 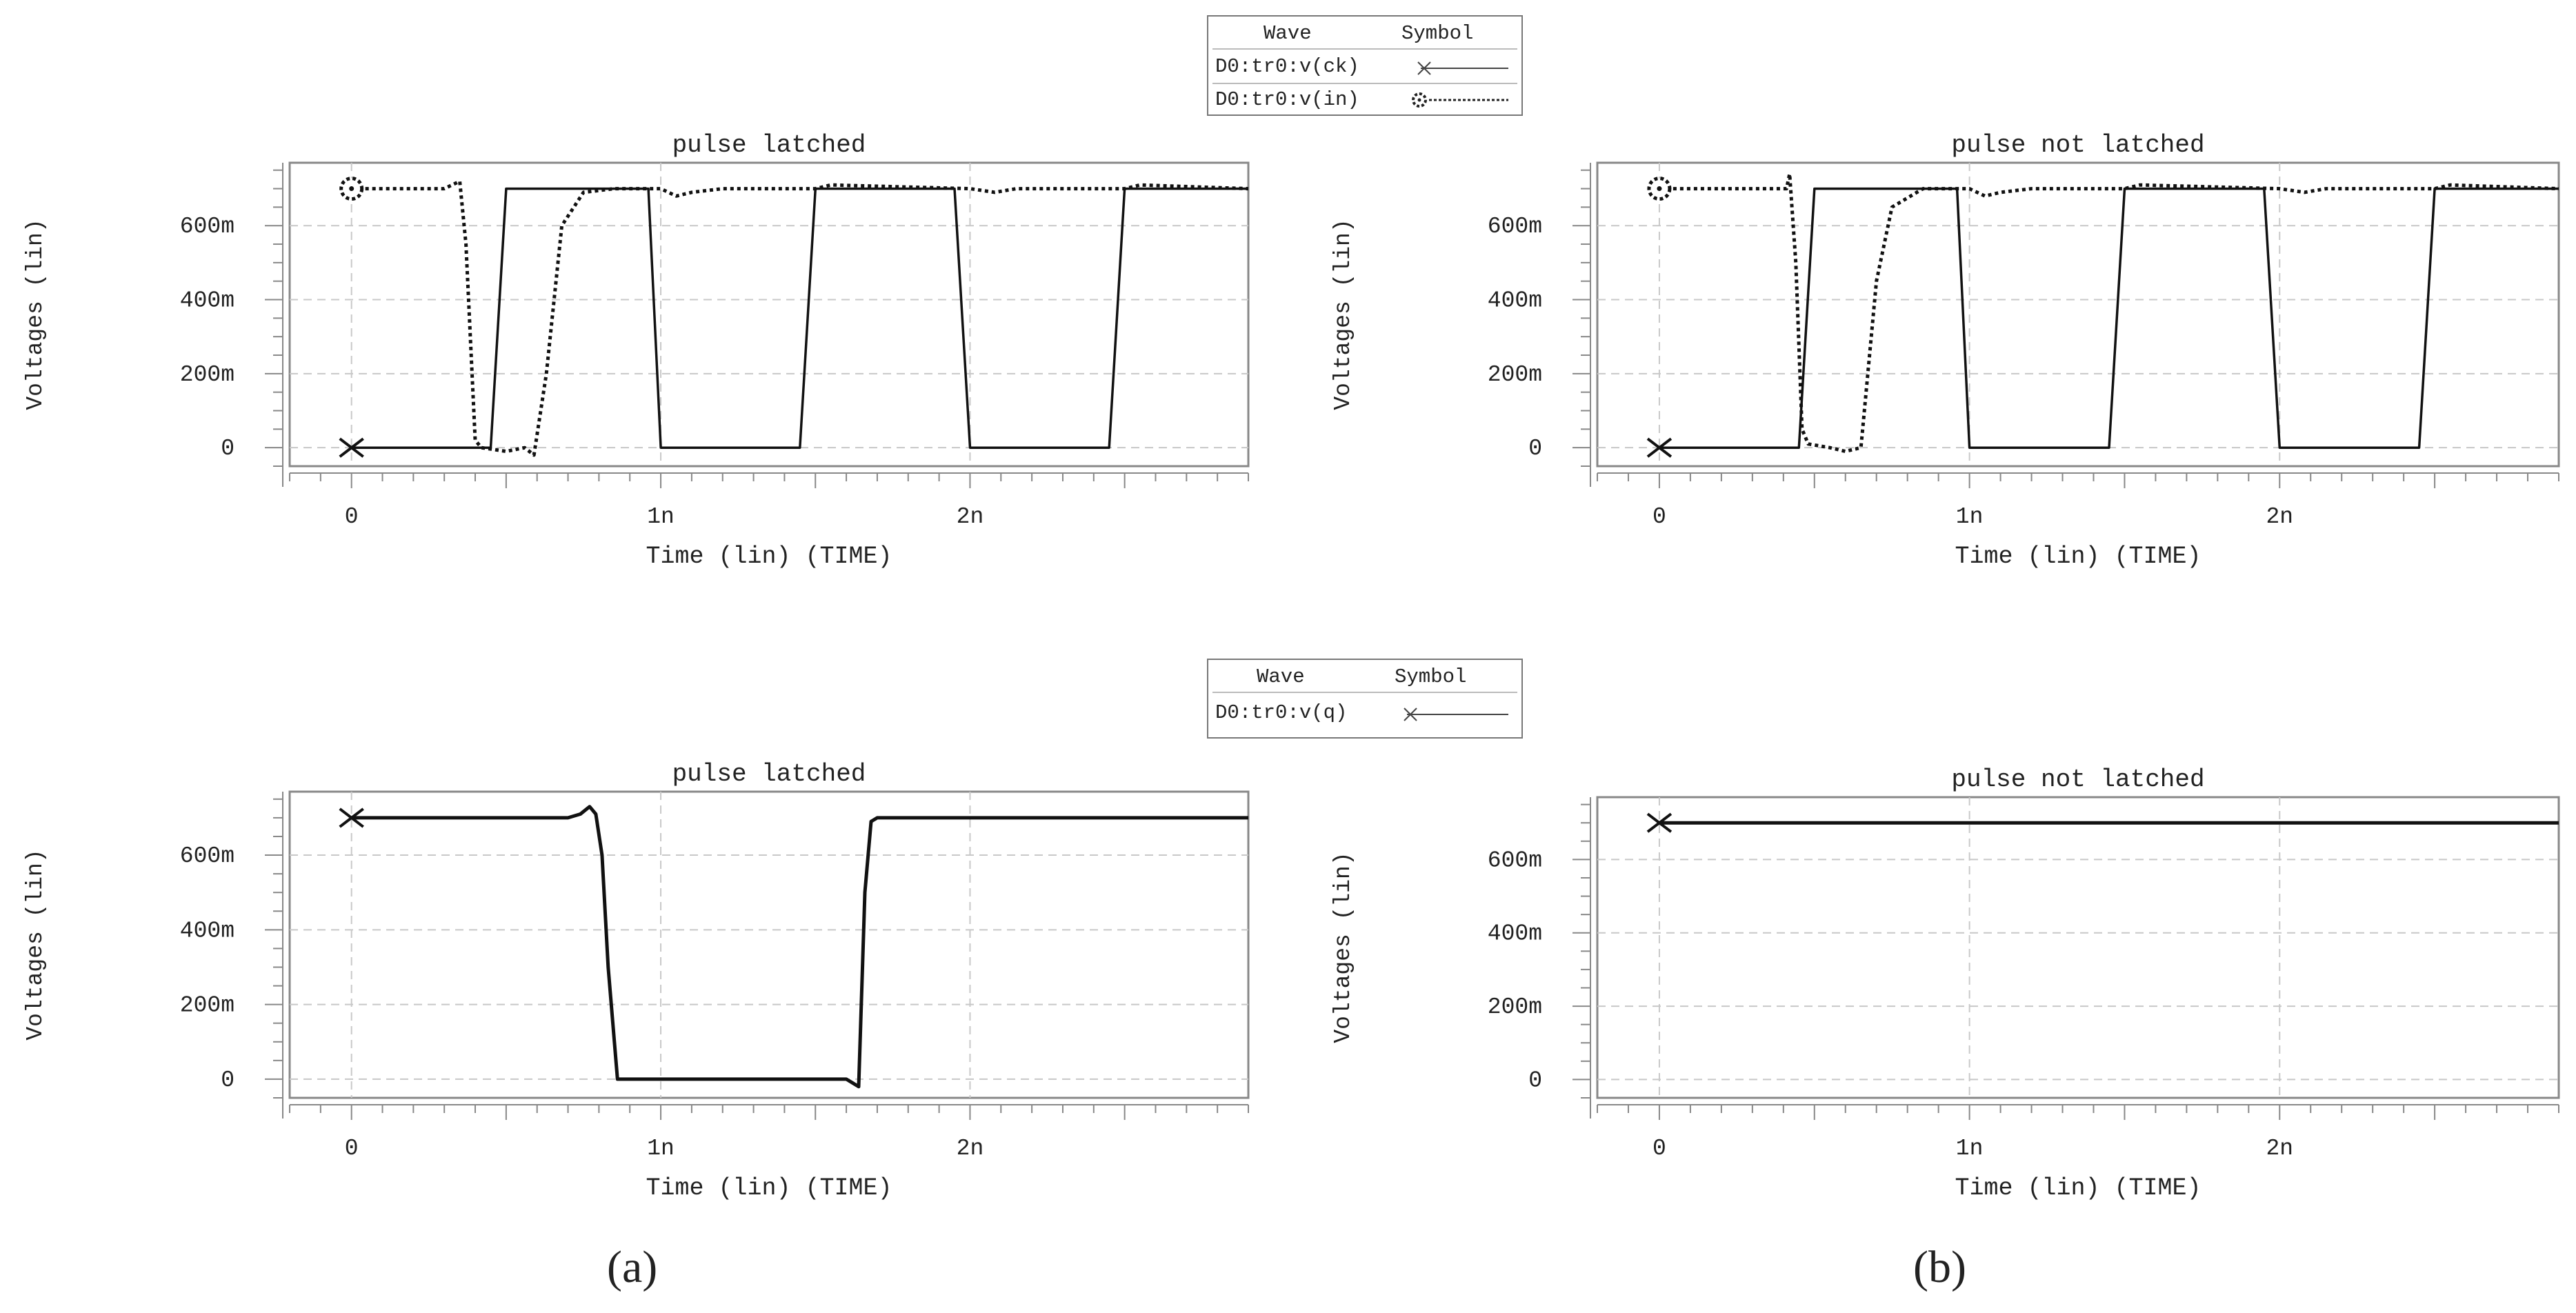 What do you see at coordinates (632, 1267) in the screenshot?
I see `panel-label-a: (a)` at bounding box center [632, 1267].